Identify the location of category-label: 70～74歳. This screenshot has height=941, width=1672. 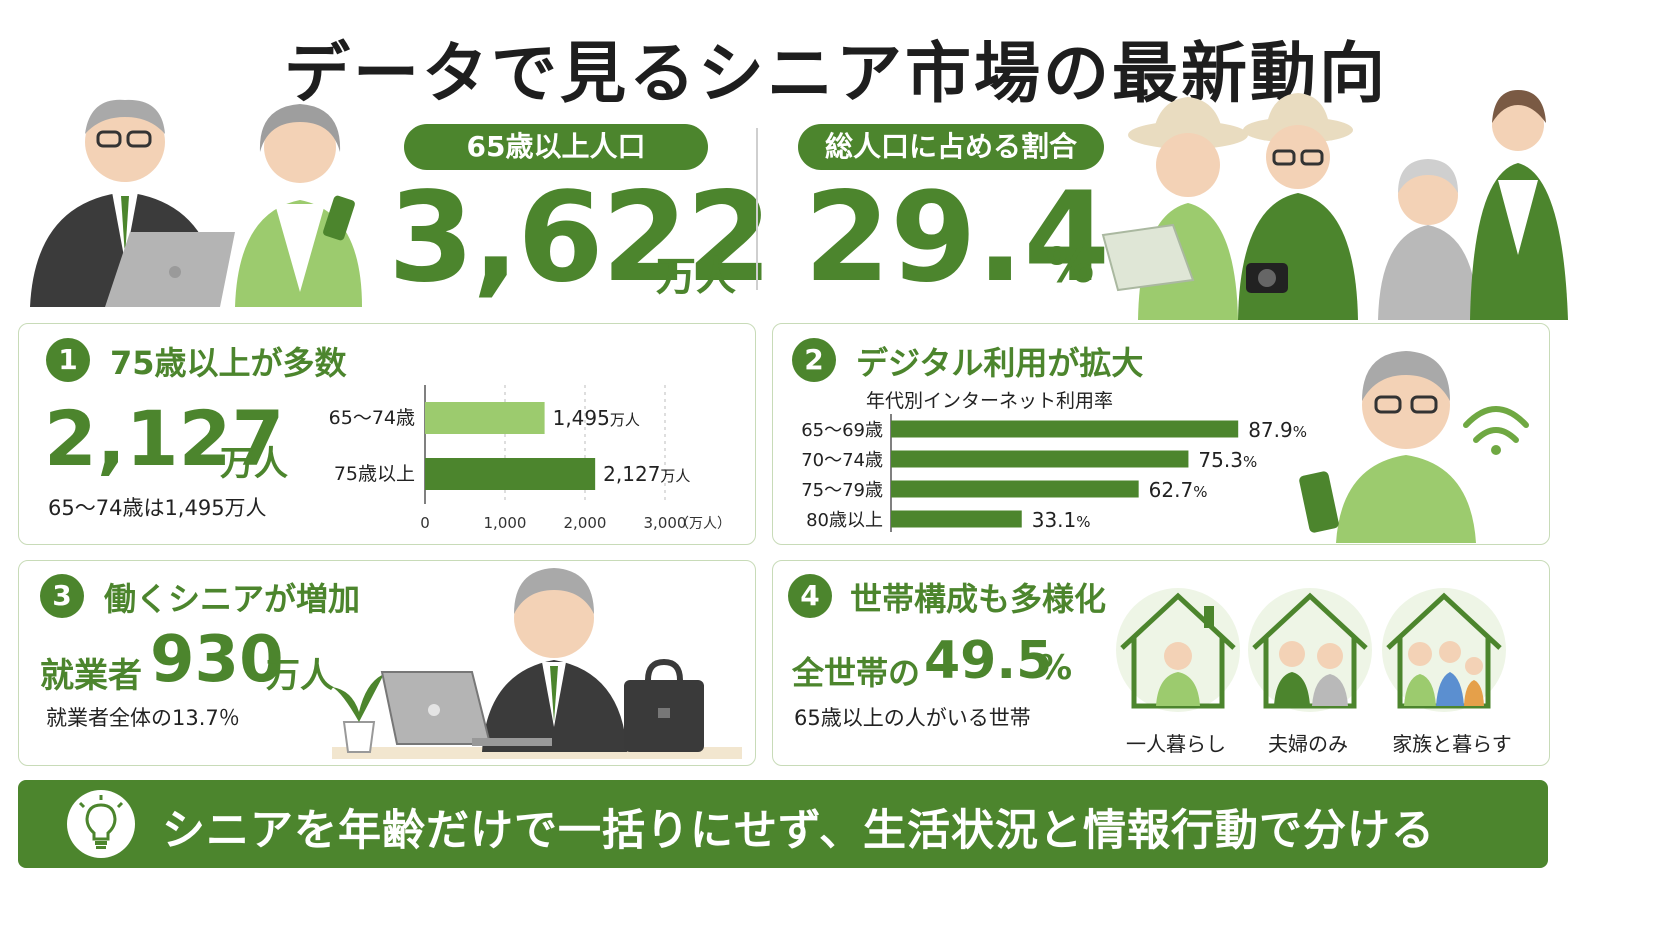
(842, 460).